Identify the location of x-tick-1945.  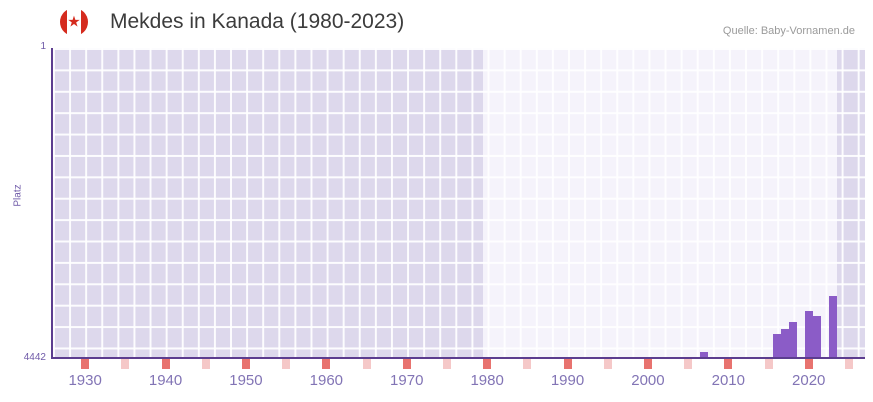
(205, 364).